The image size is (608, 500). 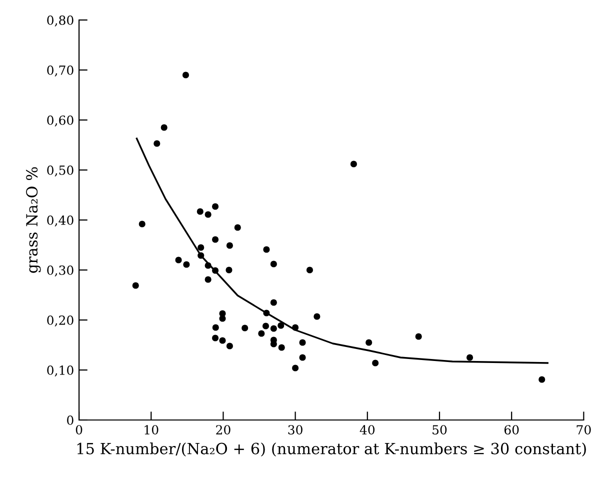 What do you see at coordinates (60, 220) in the screenshot?
I see `y-tick-label: 0,40` at bounding box center [60, 220].